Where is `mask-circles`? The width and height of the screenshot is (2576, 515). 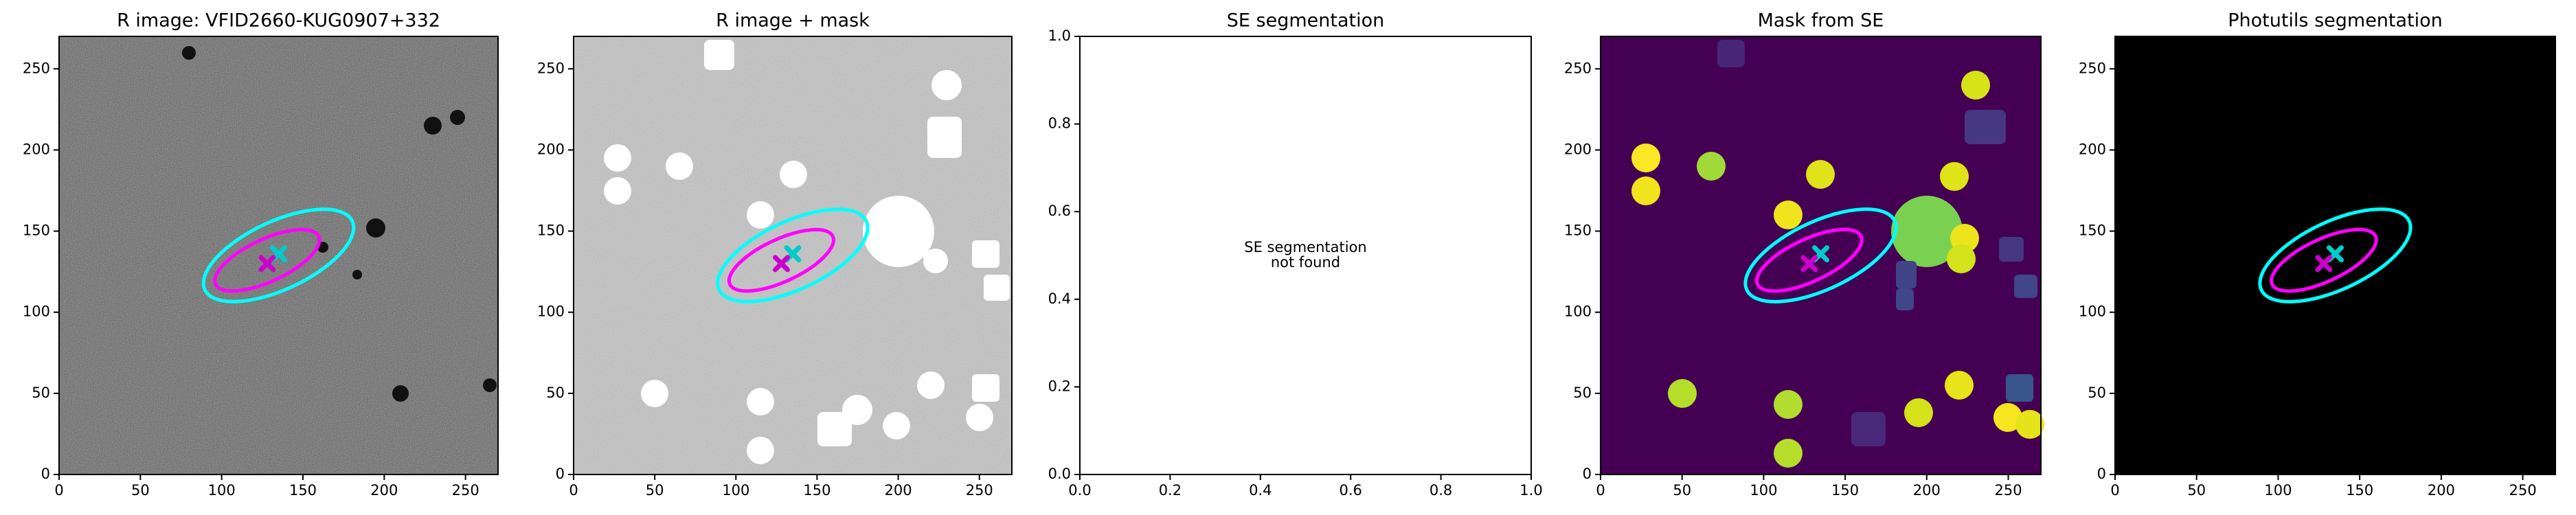 mask-circles is located at coordinates (807, 252).